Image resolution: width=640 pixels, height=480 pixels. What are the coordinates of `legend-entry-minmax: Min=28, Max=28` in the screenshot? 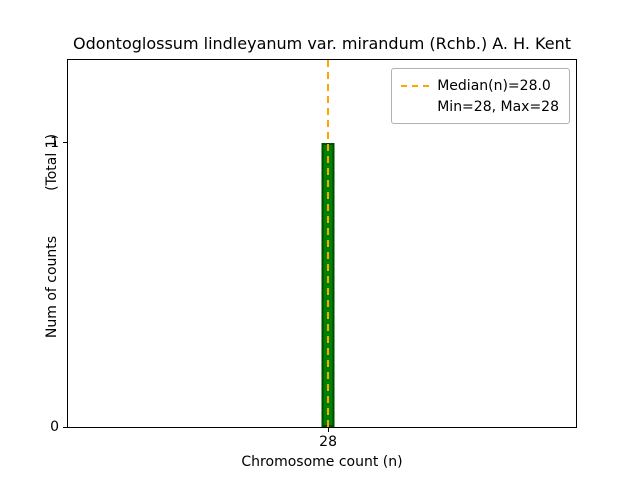 It's located at (480, 106).